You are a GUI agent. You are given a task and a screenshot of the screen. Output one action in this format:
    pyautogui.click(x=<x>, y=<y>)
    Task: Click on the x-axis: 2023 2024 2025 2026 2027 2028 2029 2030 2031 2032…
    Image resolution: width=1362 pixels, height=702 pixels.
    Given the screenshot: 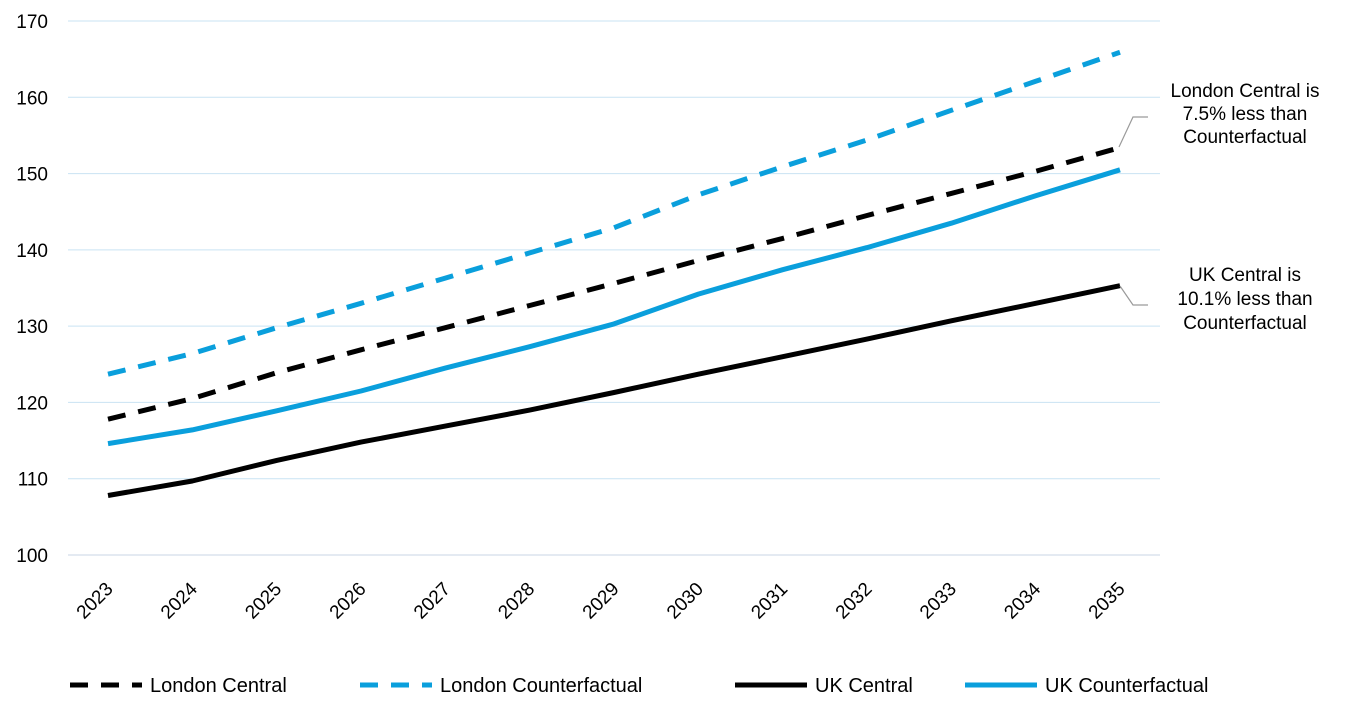 What is the action you would take?
    pyautogui.click(x=601, y=600)
    